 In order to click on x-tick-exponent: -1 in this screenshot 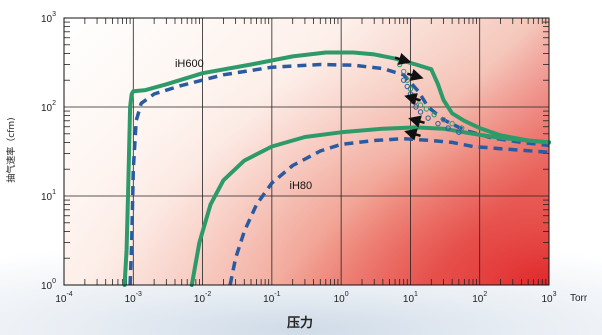, I will do `click(277, 294)`.